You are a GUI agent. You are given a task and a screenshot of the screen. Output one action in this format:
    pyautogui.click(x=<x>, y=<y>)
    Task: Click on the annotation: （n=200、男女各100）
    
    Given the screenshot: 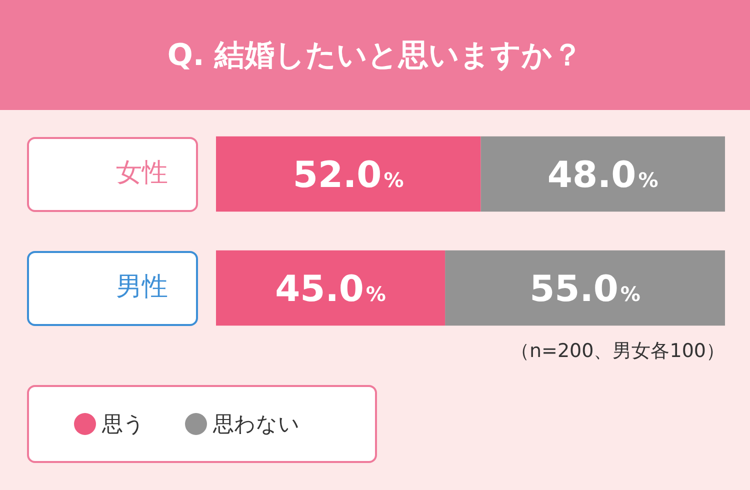 What is the action you would take?
    pyautogui.click(x=617, y=351)
    